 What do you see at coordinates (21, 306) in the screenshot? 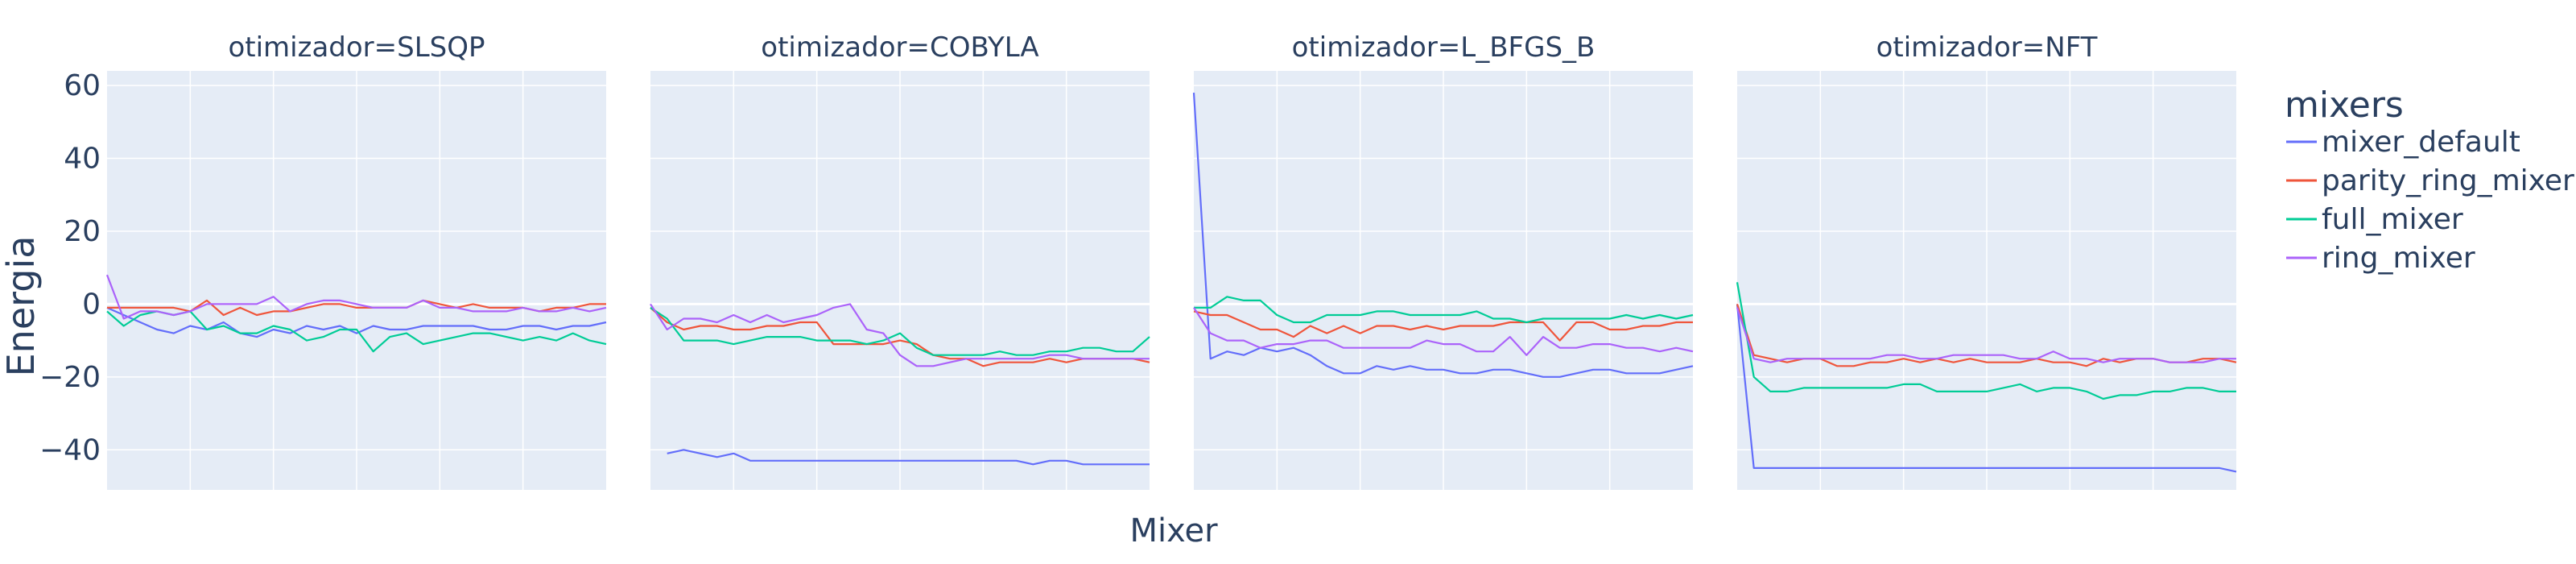
I see `y-axis-title: Energia` at bounding box center [21, 306].